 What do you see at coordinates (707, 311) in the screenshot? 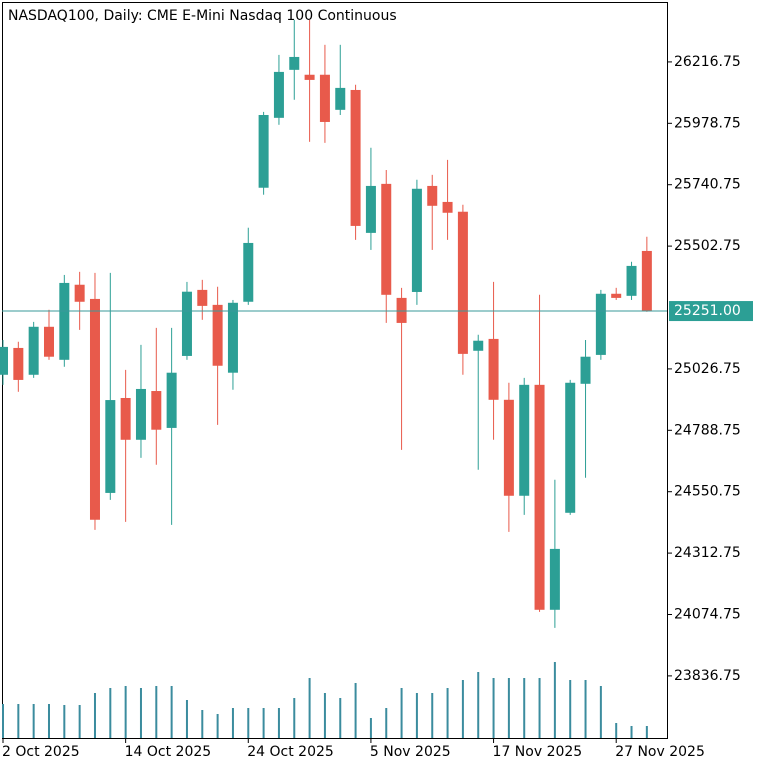
I see `last-price-label: 25251.00` at bounding box center [707, 311].